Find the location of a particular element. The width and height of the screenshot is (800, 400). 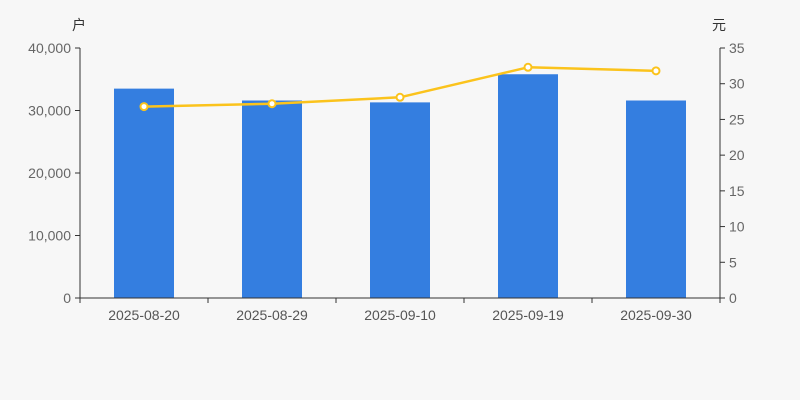

left-axis-tick-label: 30,000 is located at coordinates (49, 111).